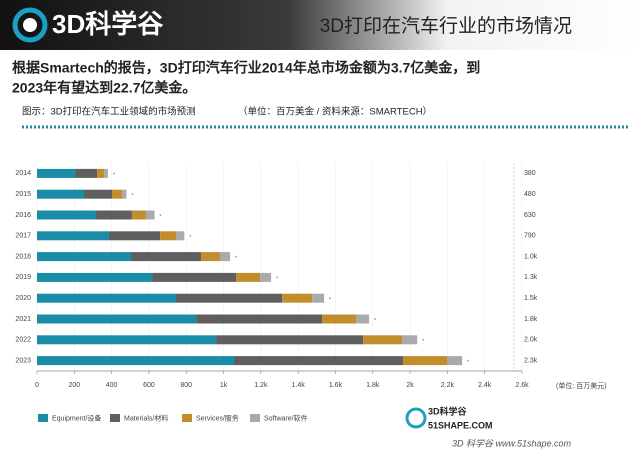  What do you see at coordinates (446, 26) in the screenshot?
I see `slide-title: 3D打印在汽车行业的市场情况` at bounding box center [446, 26].